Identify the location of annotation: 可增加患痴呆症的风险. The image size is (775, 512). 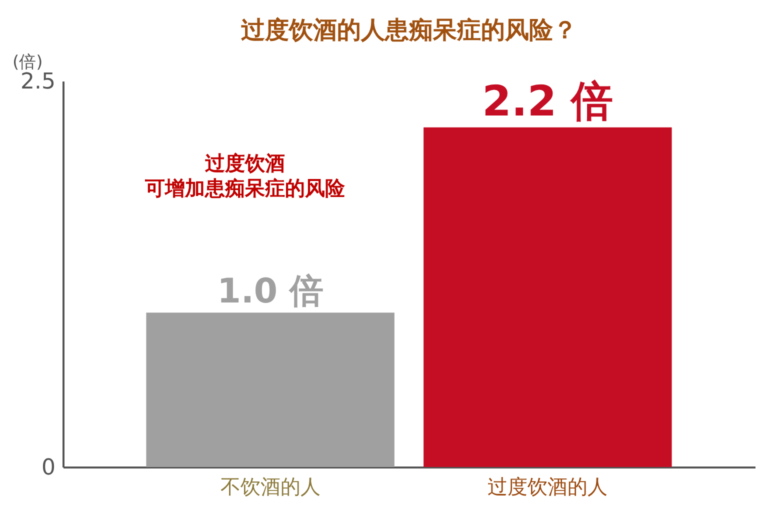
(245, 188).